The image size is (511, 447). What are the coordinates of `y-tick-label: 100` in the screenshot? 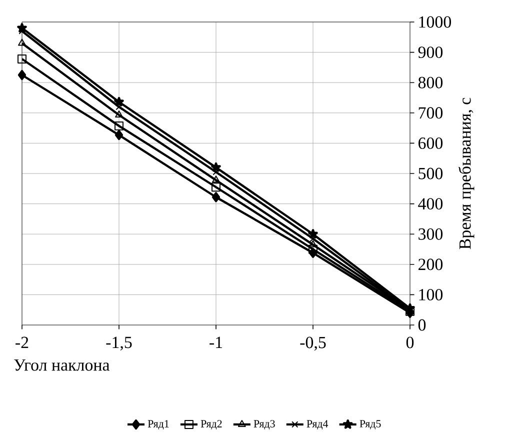 It's located at (431, 294).